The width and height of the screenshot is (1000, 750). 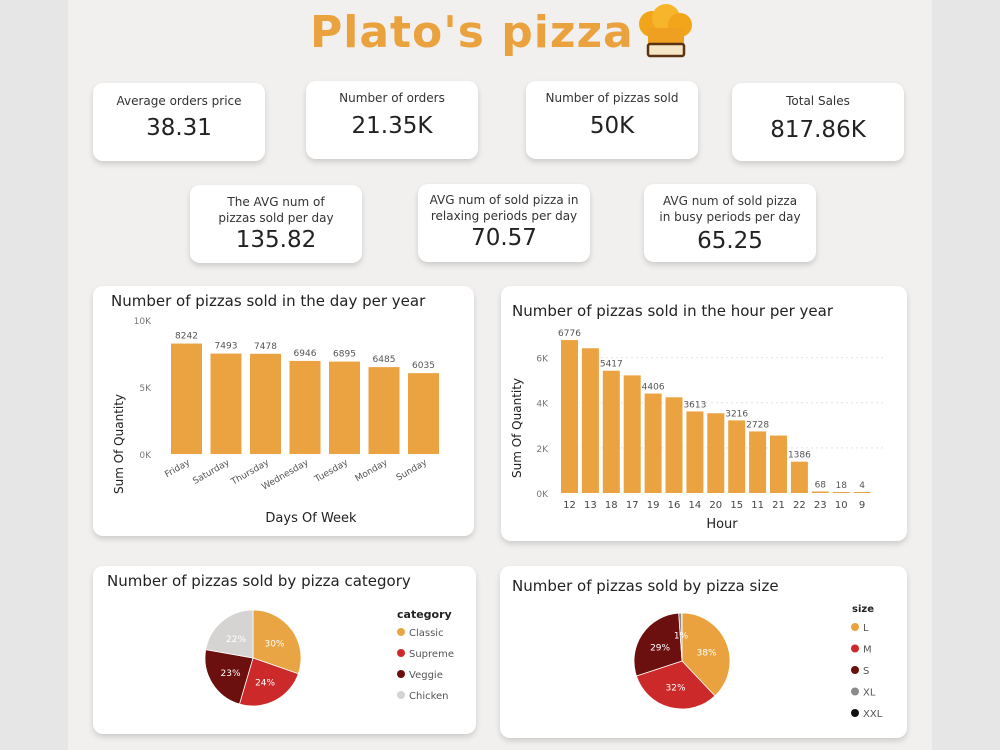 I want to click on legend-label: Classic, so click(x=426, y=633).